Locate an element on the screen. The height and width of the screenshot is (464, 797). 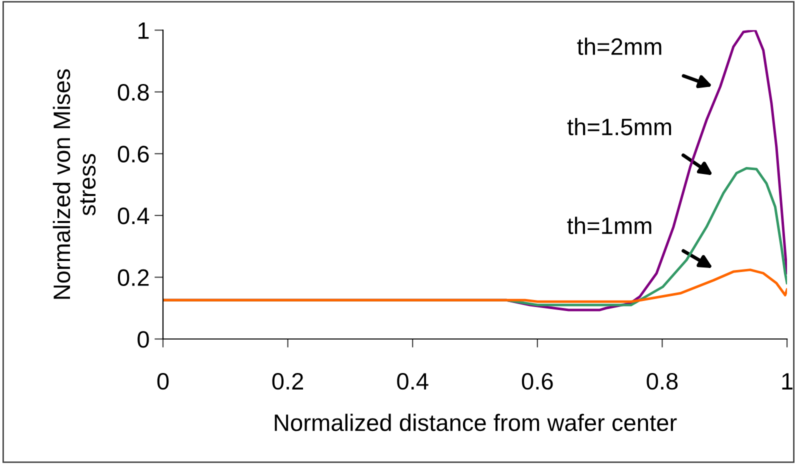
x-tick-label: 1 is located at coordinates (787, 381).